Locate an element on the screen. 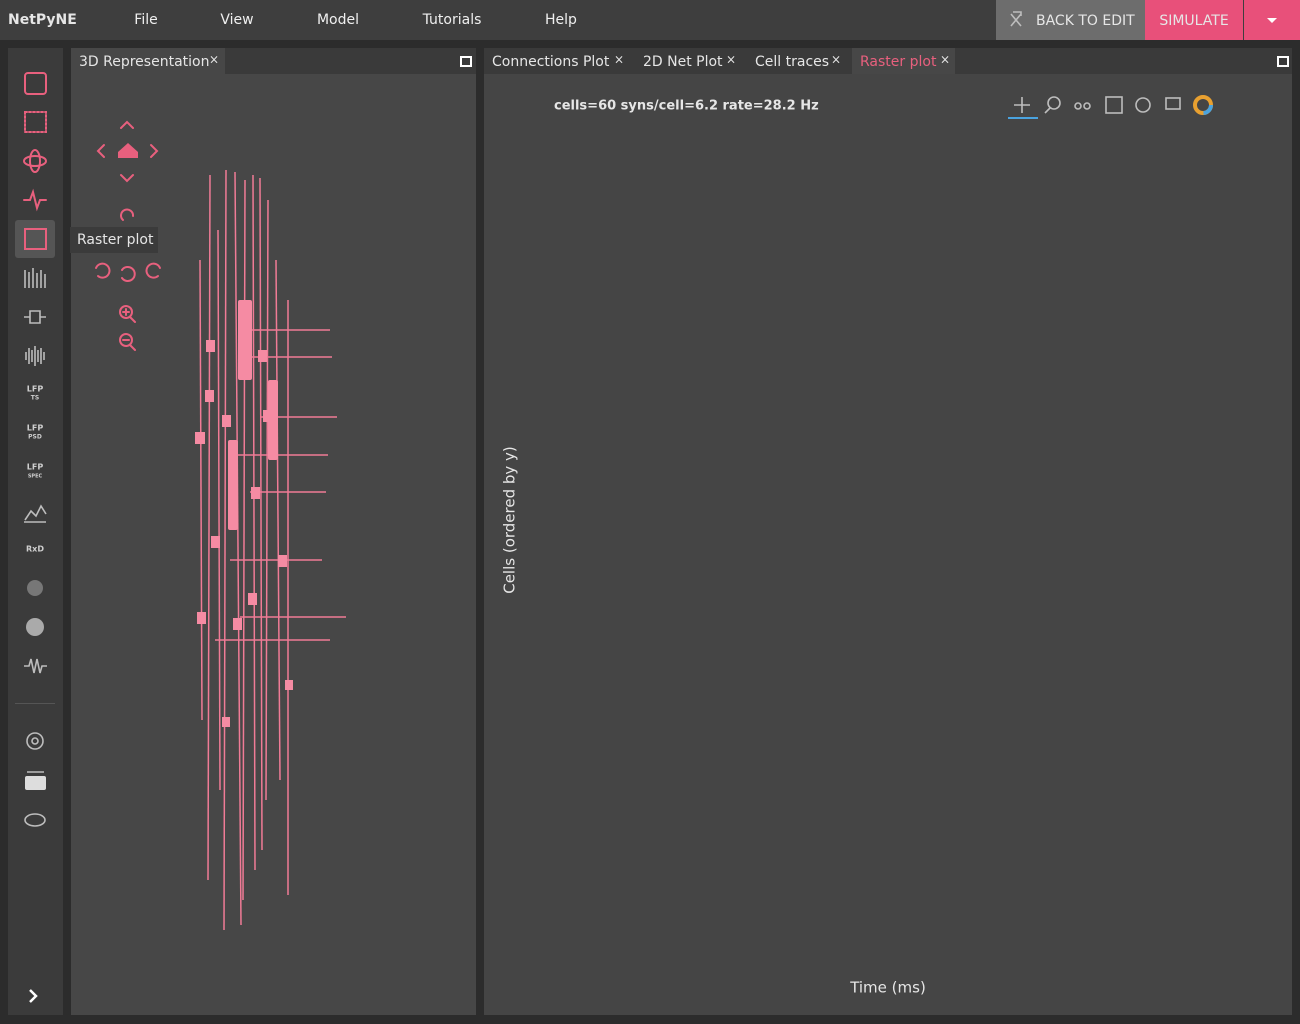  dropdown-arrow is located at coordinates (1272, 20).